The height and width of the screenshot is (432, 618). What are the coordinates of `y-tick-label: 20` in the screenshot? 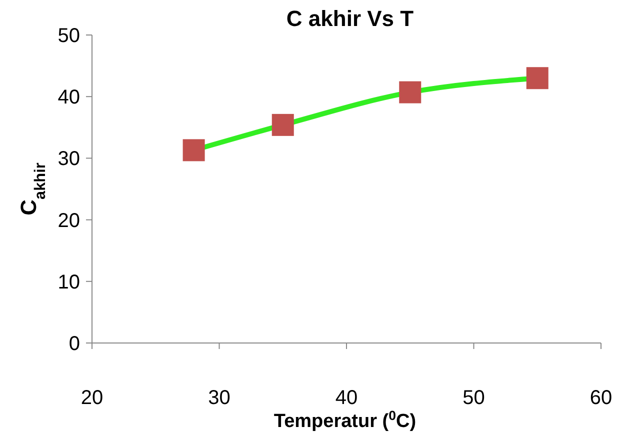 It's located at (69, 221).